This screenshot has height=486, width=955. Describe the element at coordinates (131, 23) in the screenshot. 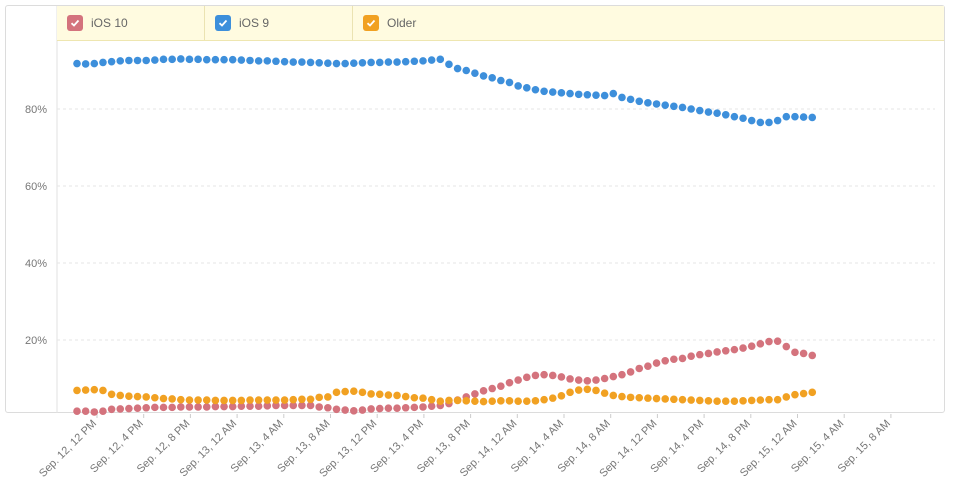

I see `legend-item-ios10: iOS 10` at that location.